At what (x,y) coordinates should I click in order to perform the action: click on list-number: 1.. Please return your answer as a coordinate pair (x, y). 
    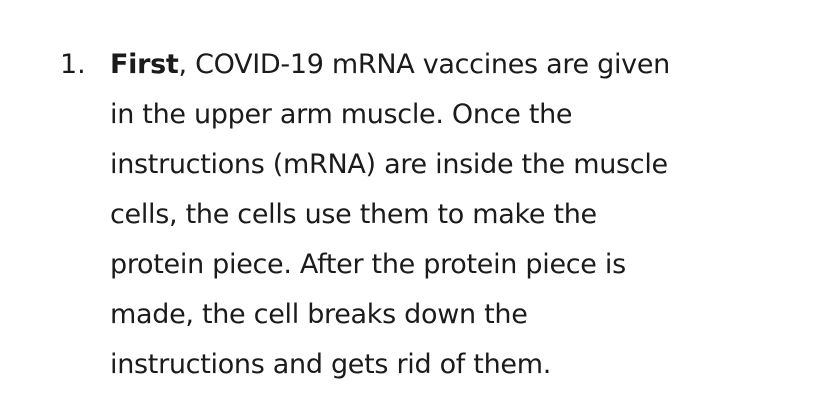
    Looking at the image, I should click on (73, 64).